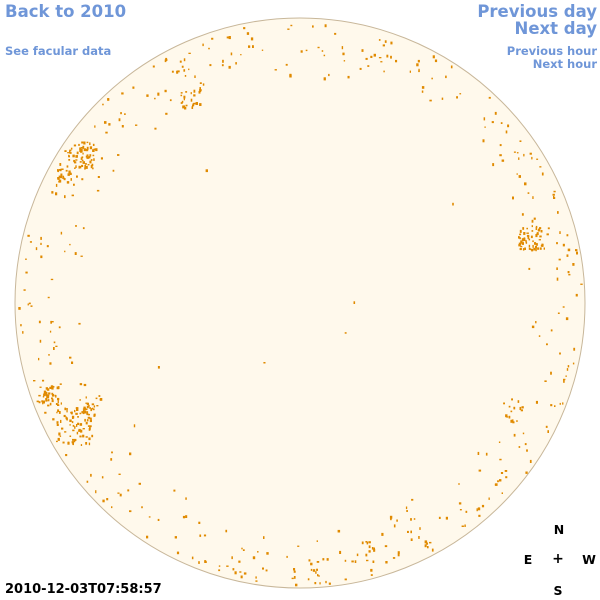 The image size is (600, 600). Describe the element at coordinates (537, 11) in the screenshot. I see `previous-day-link: Previous day` at that location.